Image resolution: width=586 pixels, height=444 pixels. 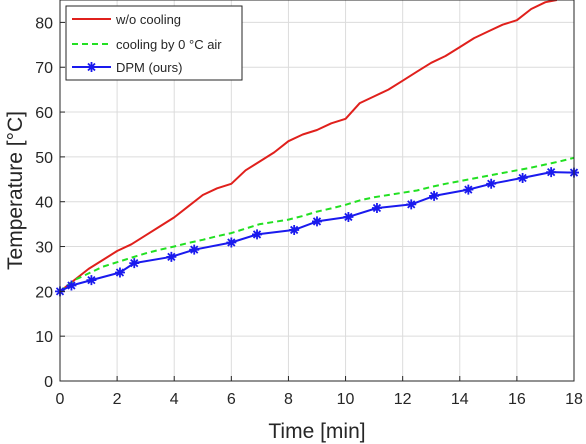 I want to click on x-tick-label: 8, so click(x=288, y=399).